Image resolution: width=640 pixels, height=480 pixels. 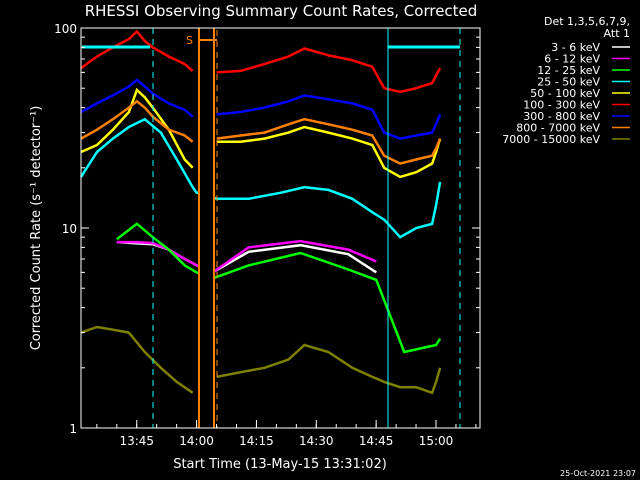 What do you see at coordinates (568, 70) in the screenshot?
I see `legend-label: 12 - 25 keV` at bounding box center [568, 70].